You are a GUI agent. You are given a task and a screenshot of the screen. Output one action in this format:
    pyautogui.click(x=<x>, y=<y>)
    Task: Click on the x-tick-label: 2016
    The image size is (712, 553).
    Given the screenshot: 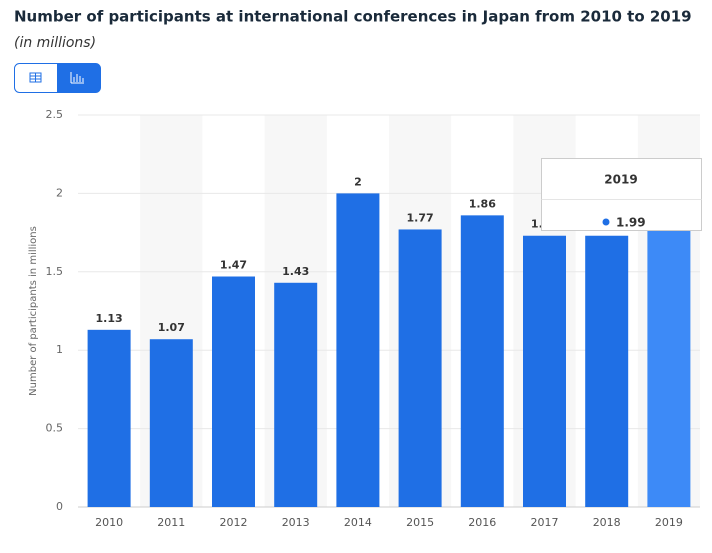 What is the action you would take?
    pyautogui.click(x=482, y=522)
    